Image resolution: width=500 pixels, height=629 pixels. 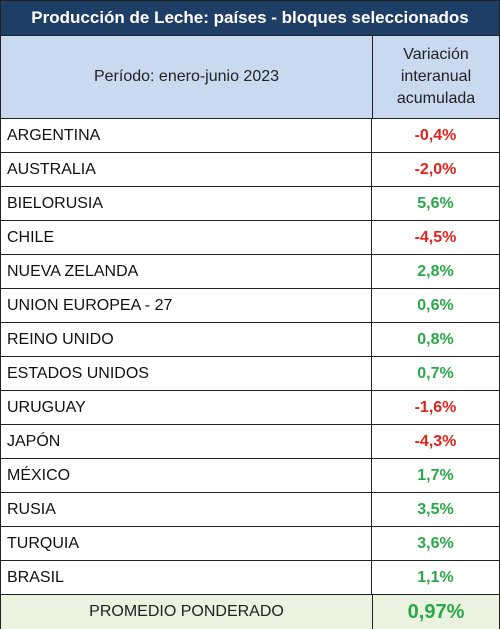 I want to click on variation-cell: 3,5%, so click(x=435, y=509).